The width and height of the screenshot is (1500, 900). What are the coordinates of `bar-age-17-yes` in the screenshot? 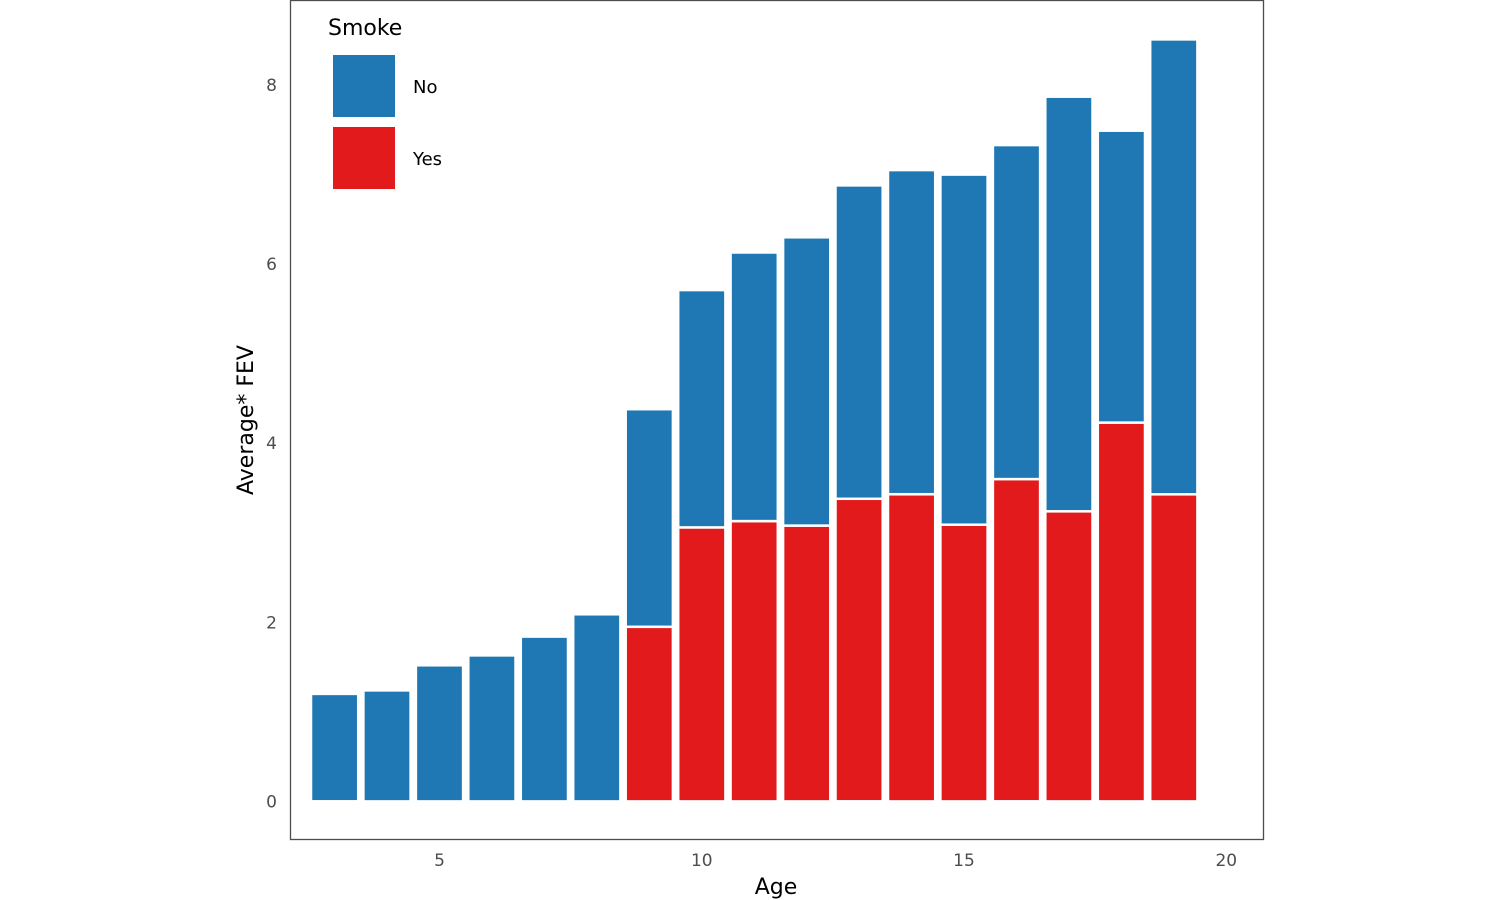 It's located at (1069, 656).